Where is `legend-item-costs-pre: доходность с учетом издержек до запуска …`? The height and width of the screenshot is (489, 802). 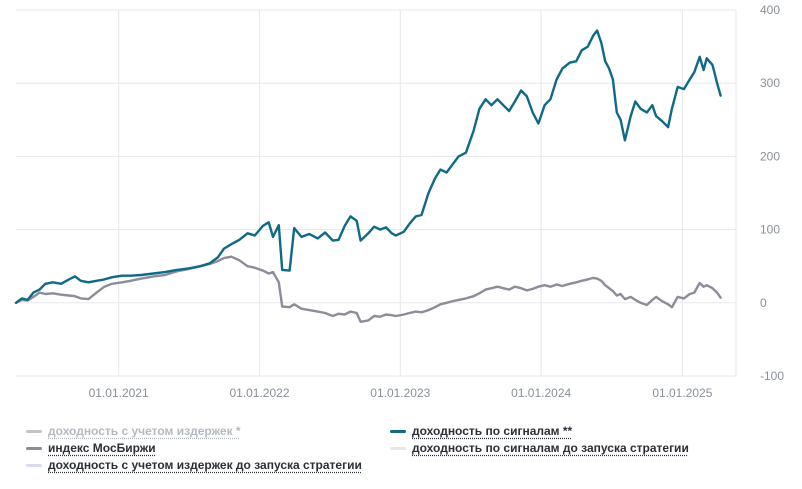 legend-item-costs-pre: доходность с учетом издержек до запуска … is located at coordinates (194, 465).